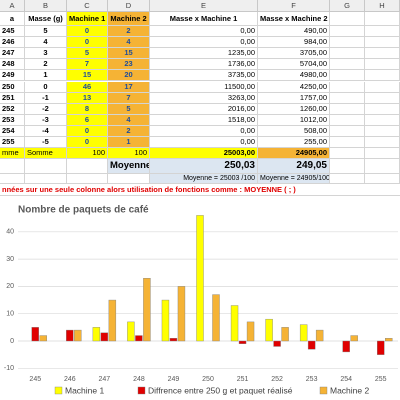 The image size is (400, 400). Describe the element at coordinates (105, 379) in the screenshot. I see `x-tick-label: 247` at that location.